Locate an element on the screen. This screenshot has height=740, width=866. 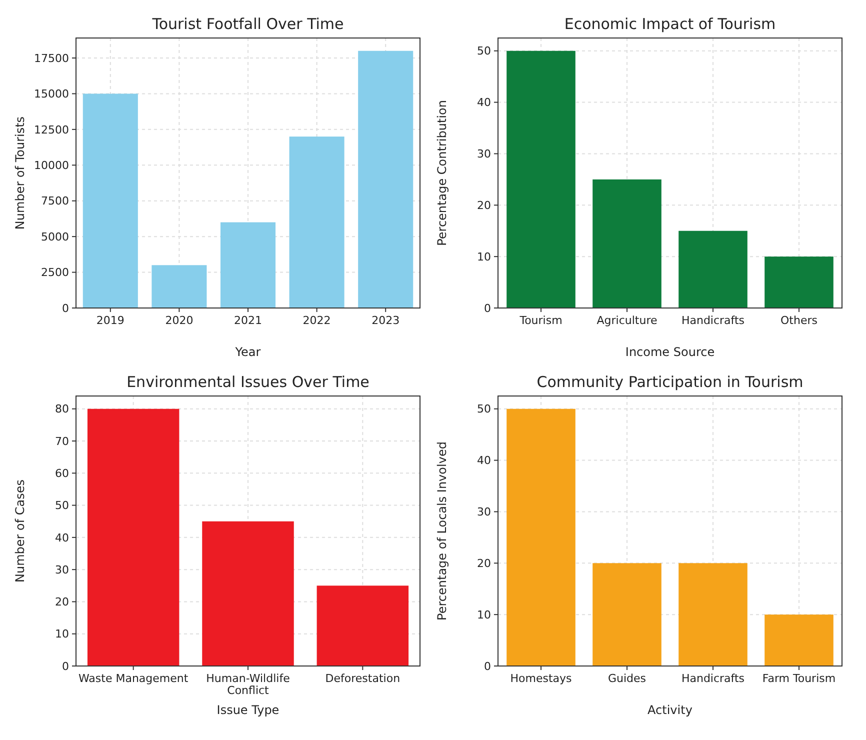
x-tick-label: Homestays is located at coordinates (541, 678).